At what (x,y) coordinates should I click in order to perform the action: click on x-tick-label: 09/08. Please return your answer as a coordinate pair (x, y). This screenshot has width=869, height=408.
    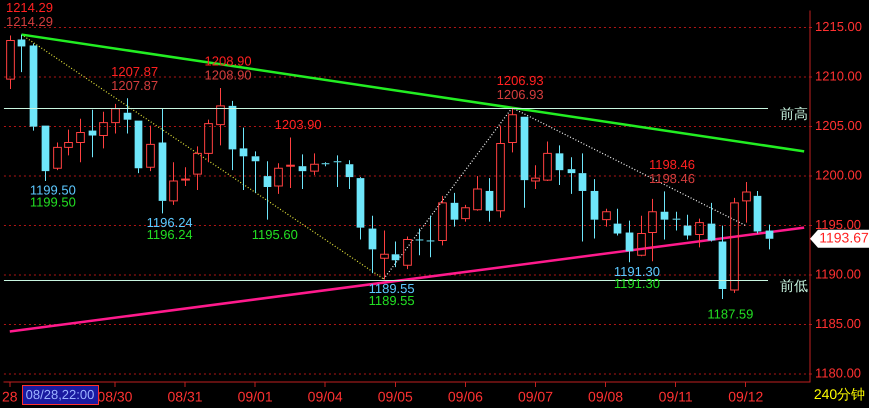
    Looking at the image, I should click on (606, 396).